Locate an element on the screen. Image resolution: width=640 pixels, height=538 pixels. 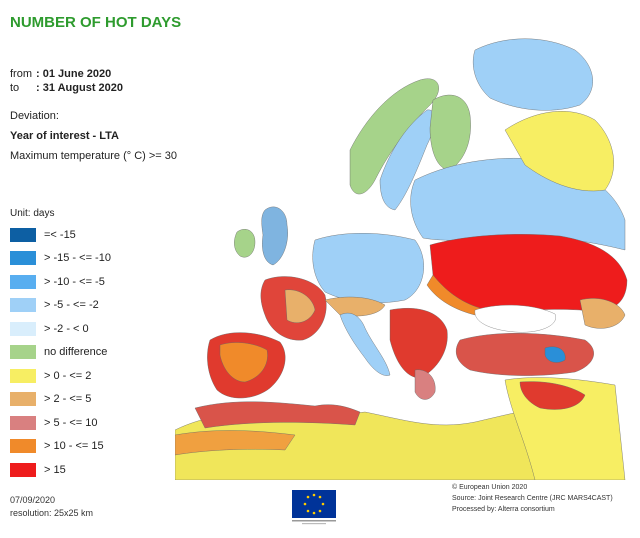
great-britain is located at coordinates (274, 236).